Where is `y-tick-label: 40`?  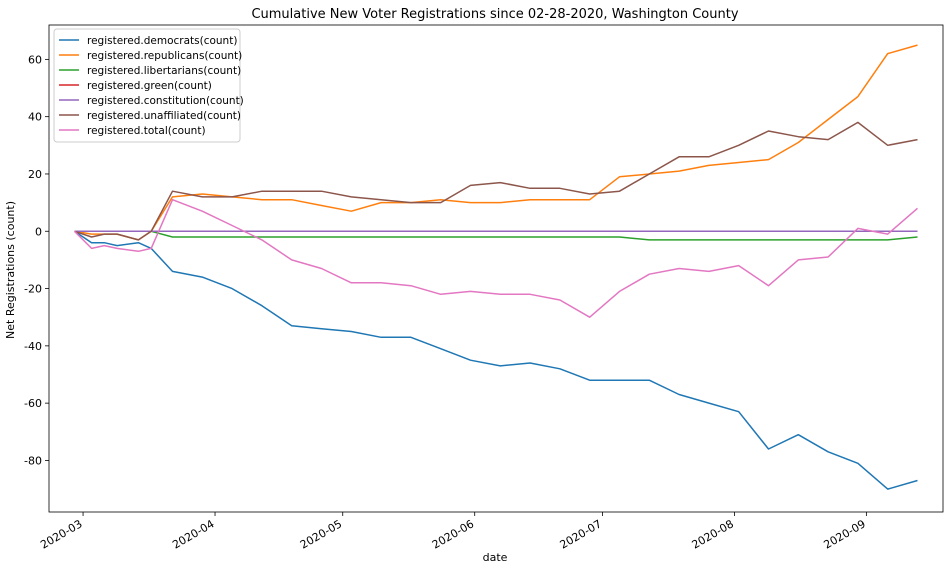 y-tick-label: 40 is located at coordinates (35, 117).